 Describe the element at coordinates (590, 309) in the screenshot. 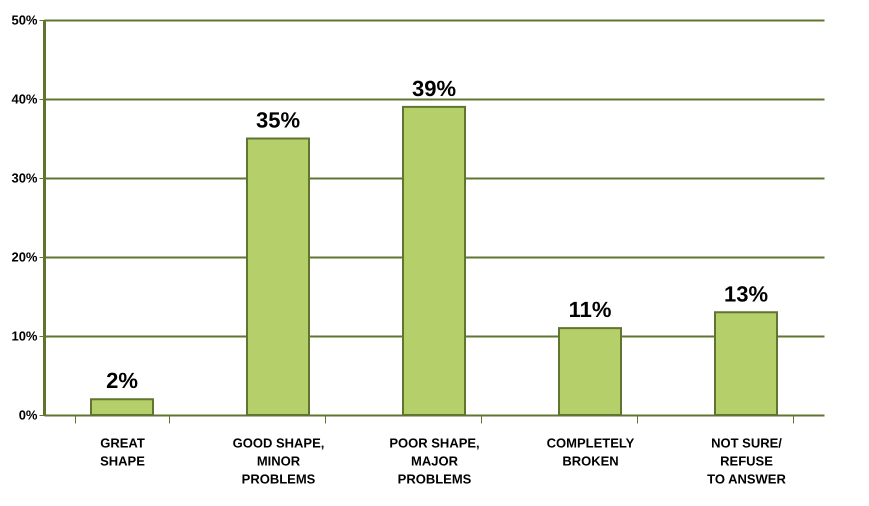

I see `data-label: 11%` at that location.